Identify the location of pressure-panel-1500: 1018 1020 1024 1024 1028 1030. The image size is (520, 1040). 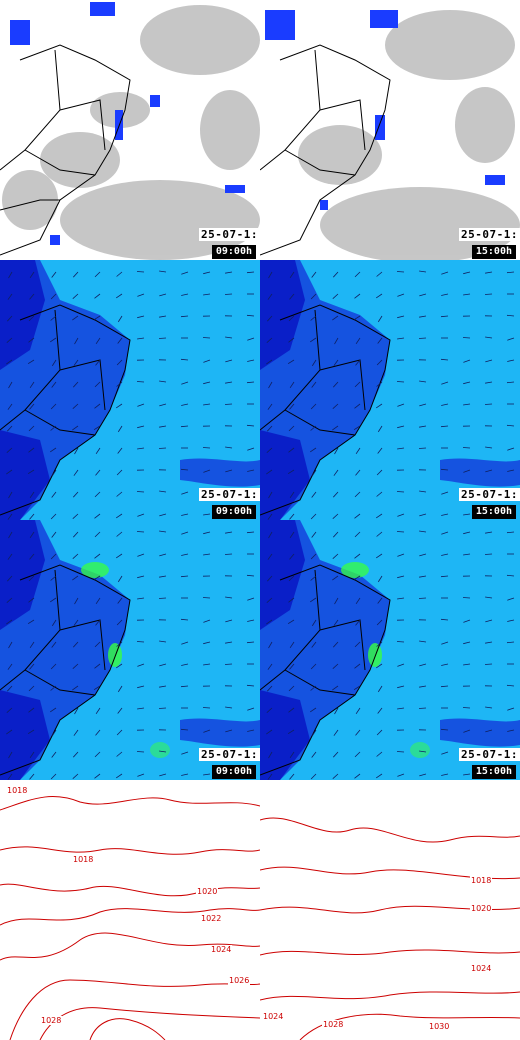
(390, 910).